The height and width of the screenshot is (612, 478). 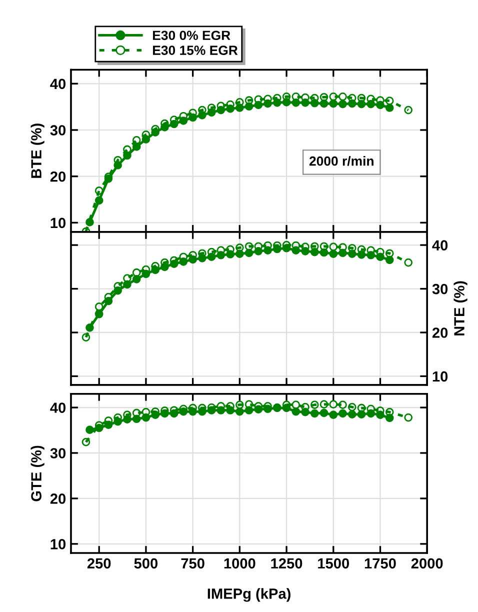 I want to click on legend-label: E30 15% EGR, so click(x=195, y=50).